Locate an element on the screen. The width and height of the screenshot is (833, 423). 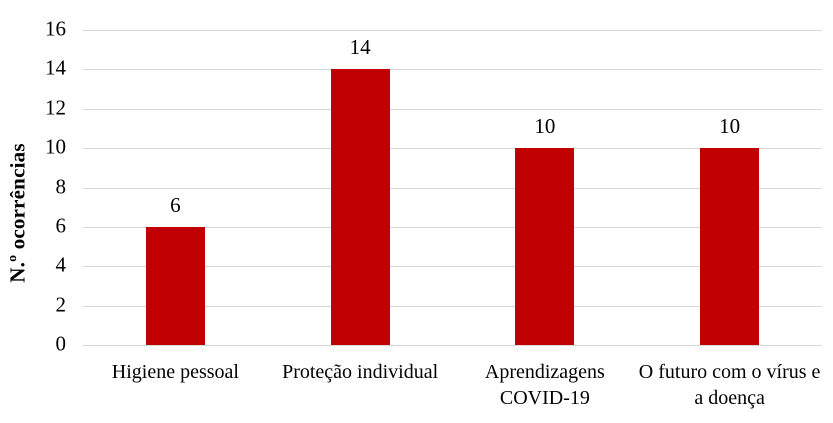
y-tick-label: 8 is located at coordinates (61, 186).